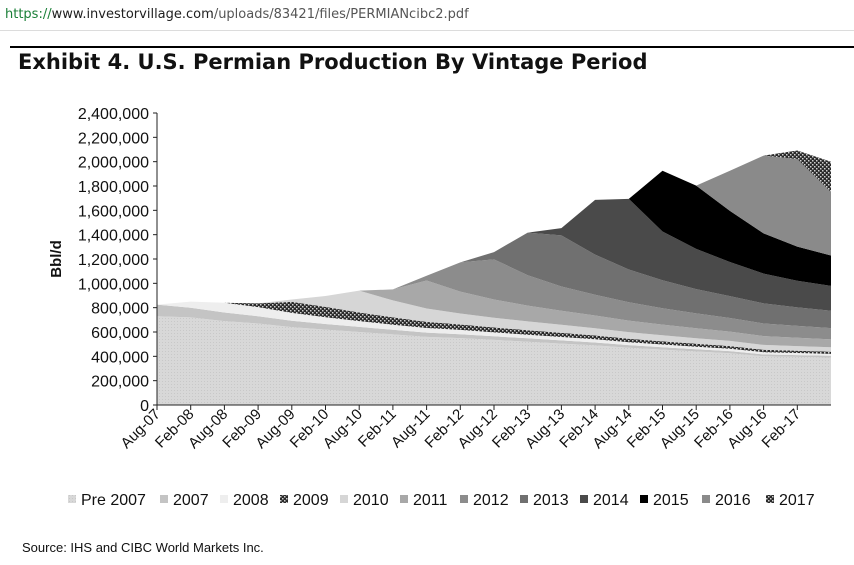 The height and width of the screenshot is (565, 854). Describe the element at coordinates (164, 499) in the screenshot. I see `legend-swatch-2007` at that location.